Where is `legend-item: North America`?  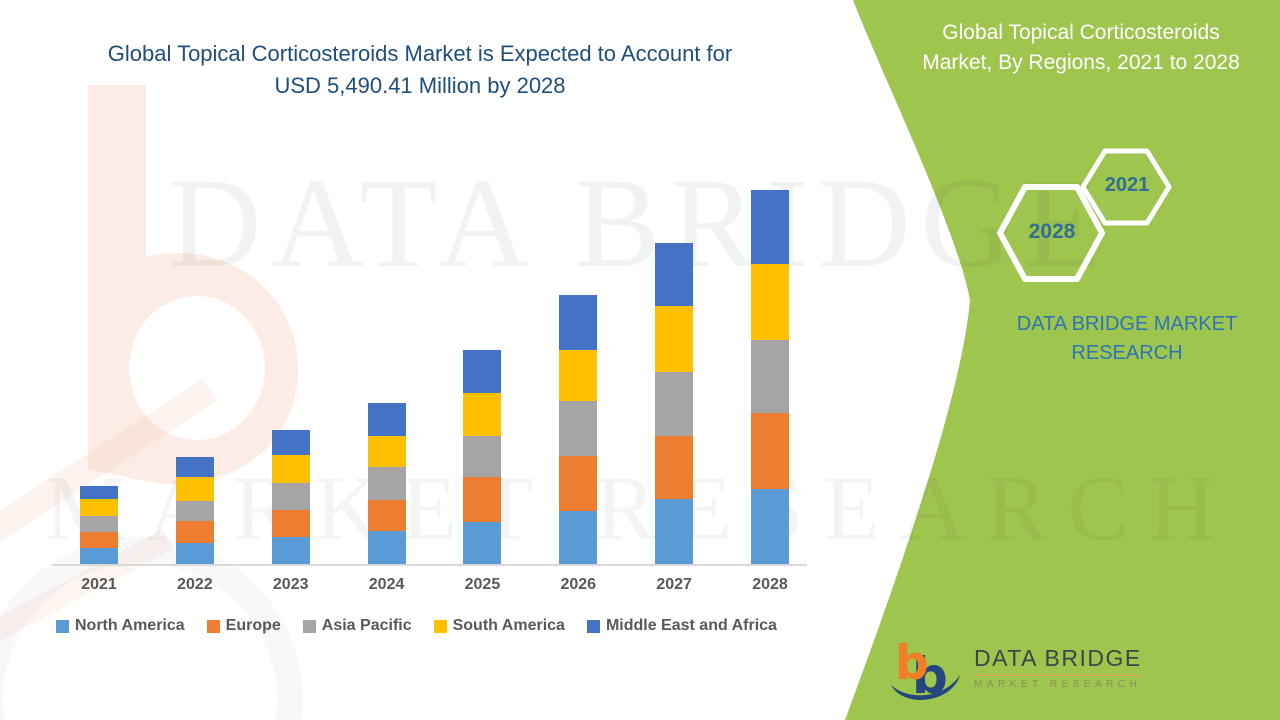
legend-item: North America is located at coordinates (120, 626).